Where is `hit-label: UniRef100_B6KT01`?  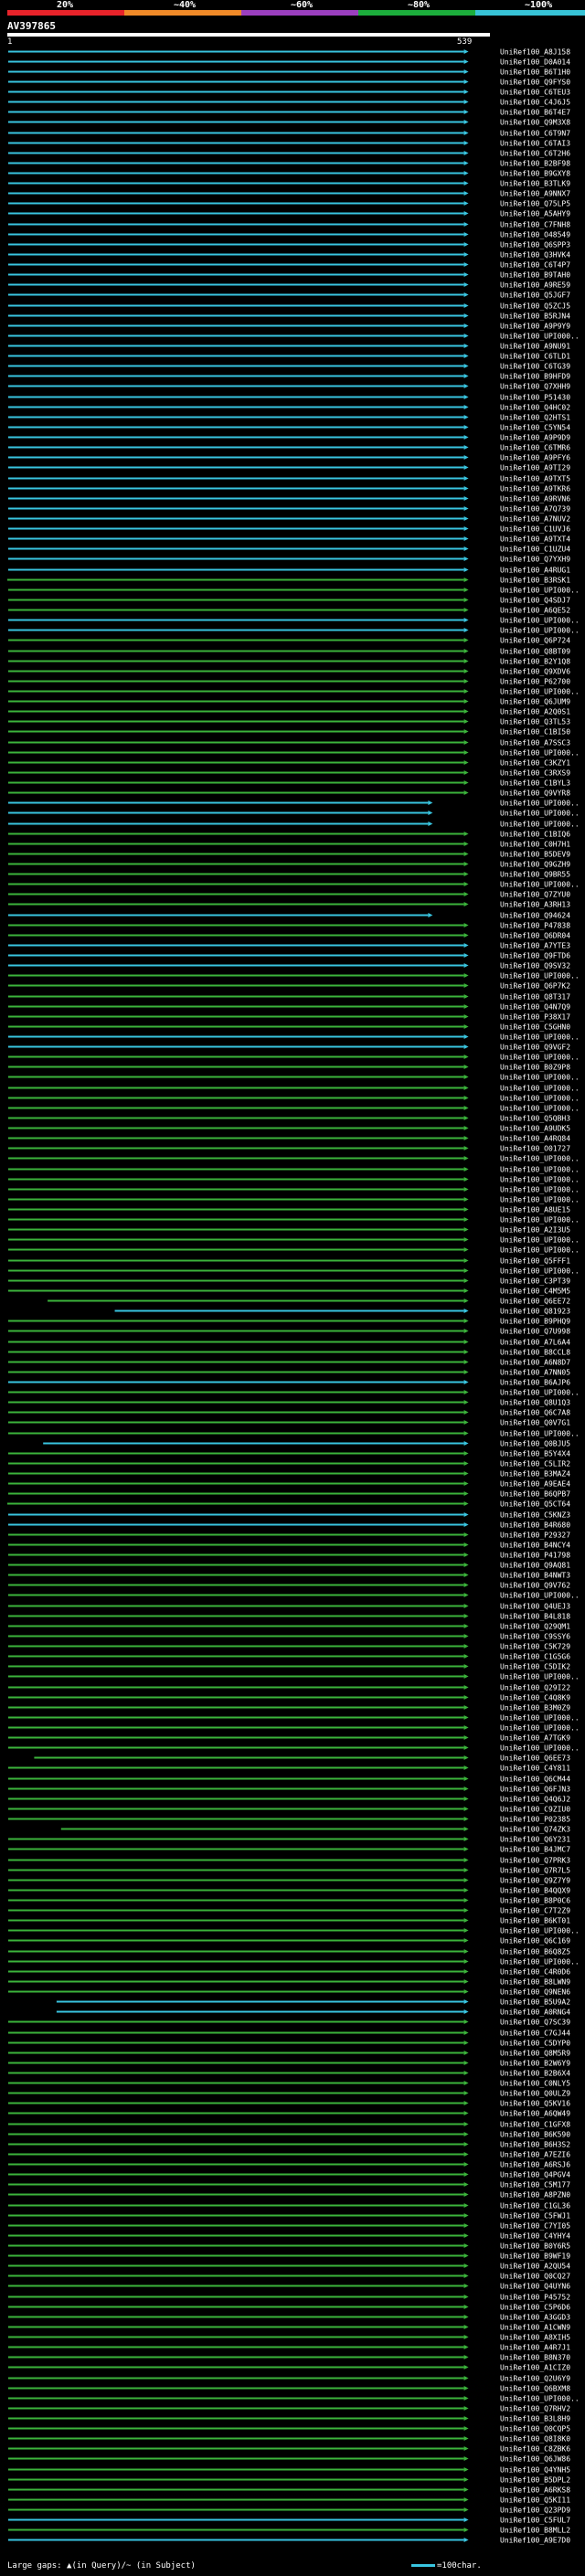 hit-label: UniRef100_B6KT01 is located at coordinates (535, 1921).